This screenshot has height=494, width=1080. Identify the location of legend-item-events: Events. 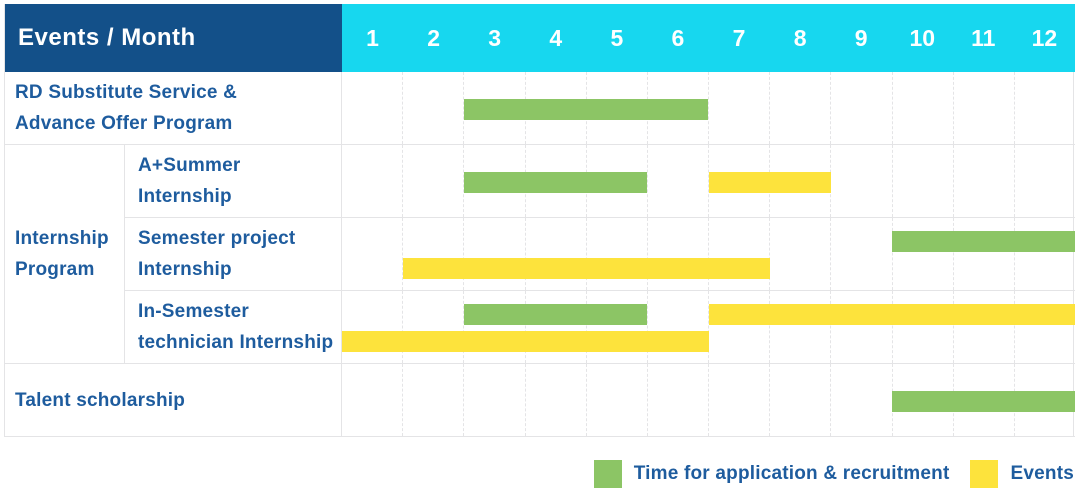
(1022, 474).